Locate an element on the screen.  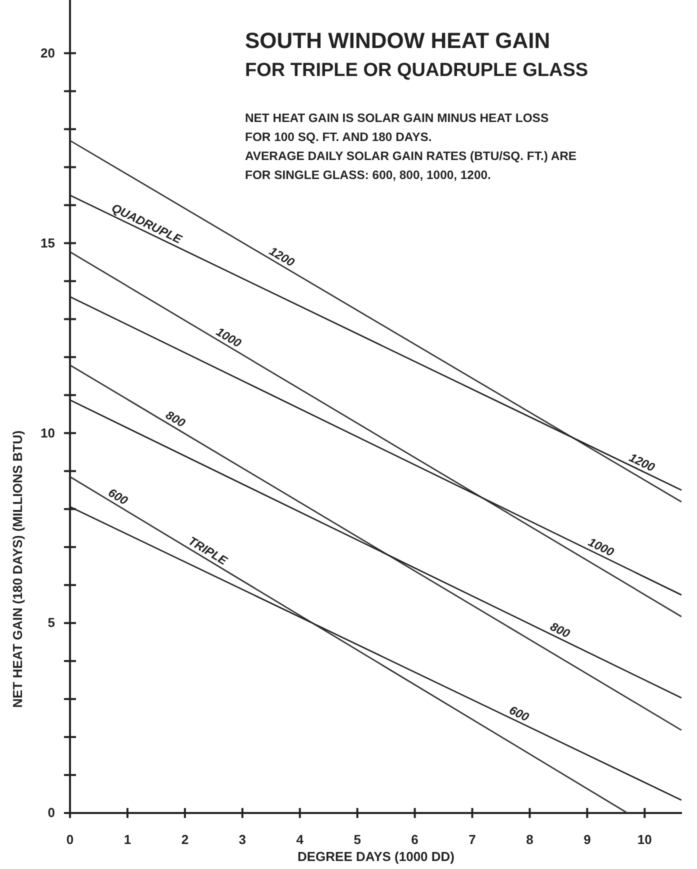
text: SOUTH WINDOW HEAT GAIN FOR TRIPLE OR QUADRUPLE GLASS is located at coordinates (416, 54).